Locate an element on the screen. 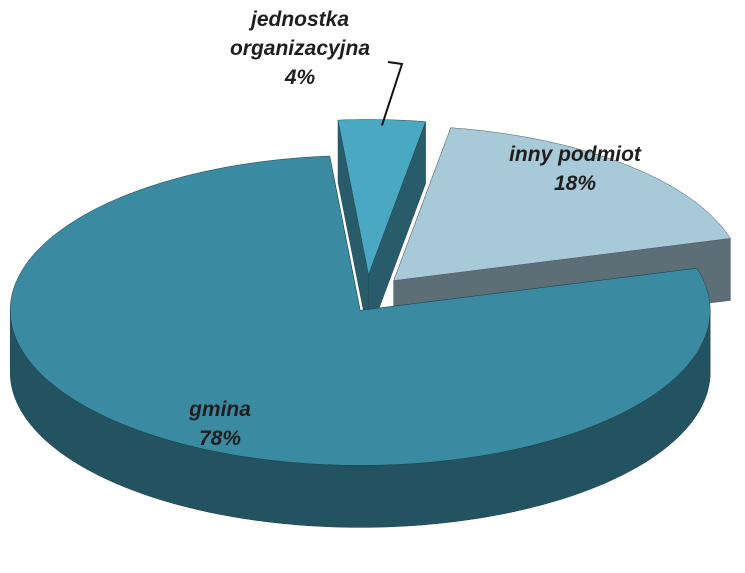 This screenshot has width=745, height=573. category-label: jednostka organizacyjna is located at coordinates (300, 34).